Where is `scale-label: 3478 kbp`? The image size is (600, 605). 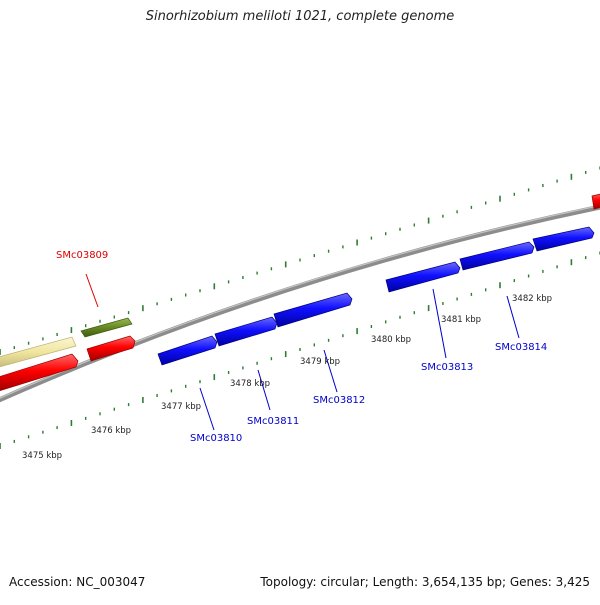 scale-label: 3478 kbp is located at coordinates (250, 384).